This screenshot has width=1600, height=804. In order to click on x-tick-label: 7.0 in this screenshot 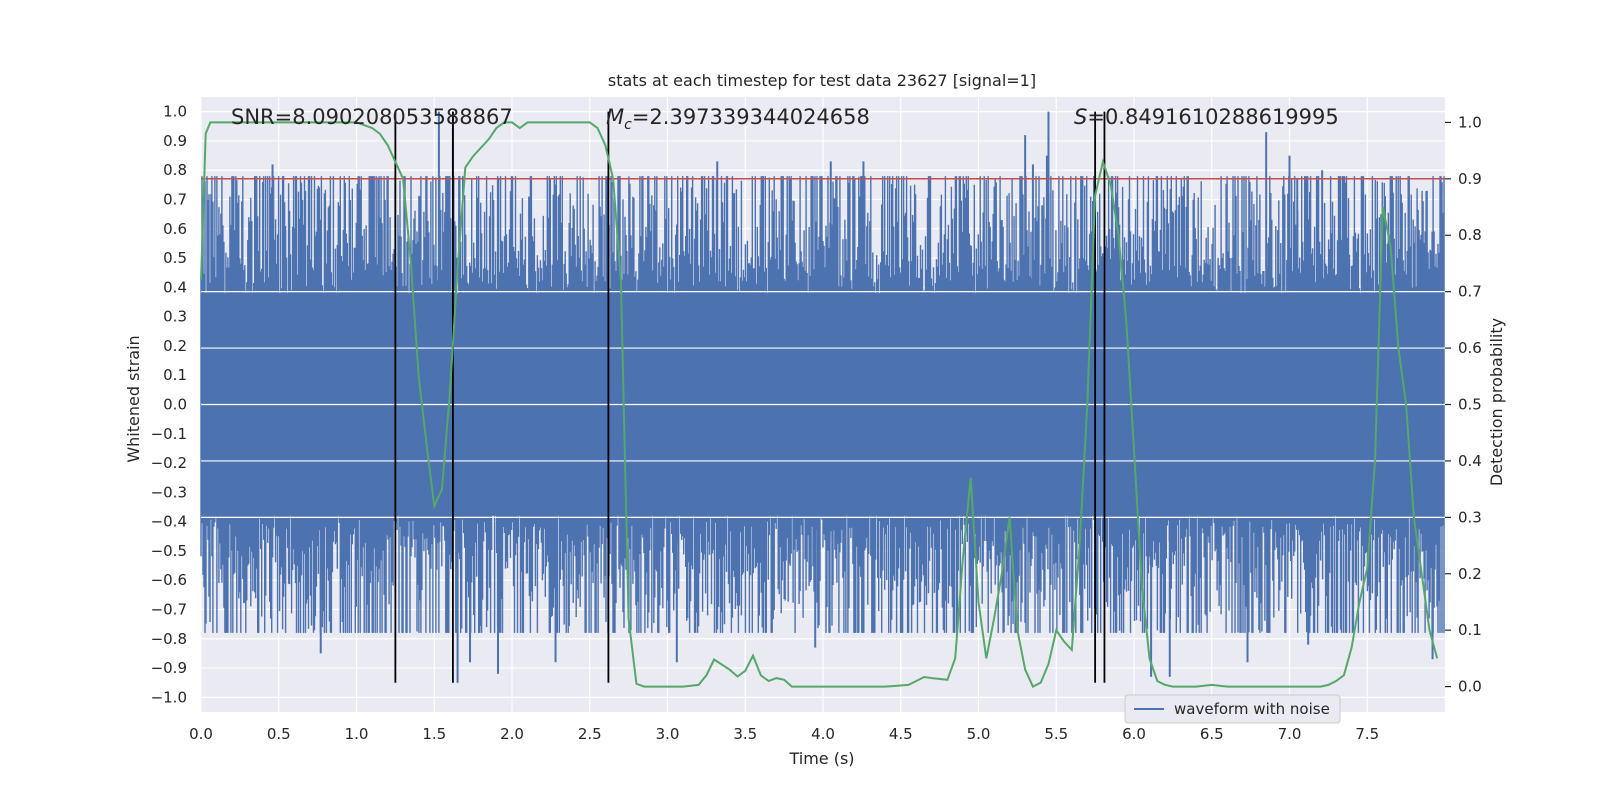, I will do `click(1290, 734)`.